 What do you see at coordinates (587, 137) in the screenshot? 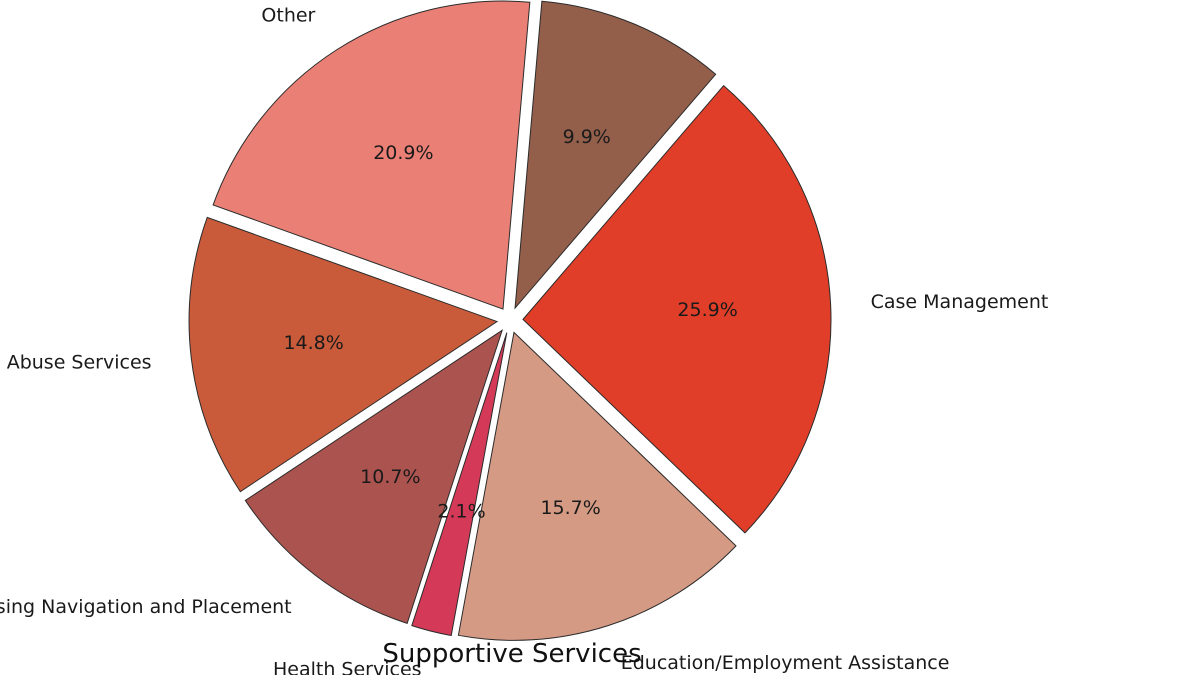
I see `pct-label-outreach: 9.9%` at bounding box center [587, 137].